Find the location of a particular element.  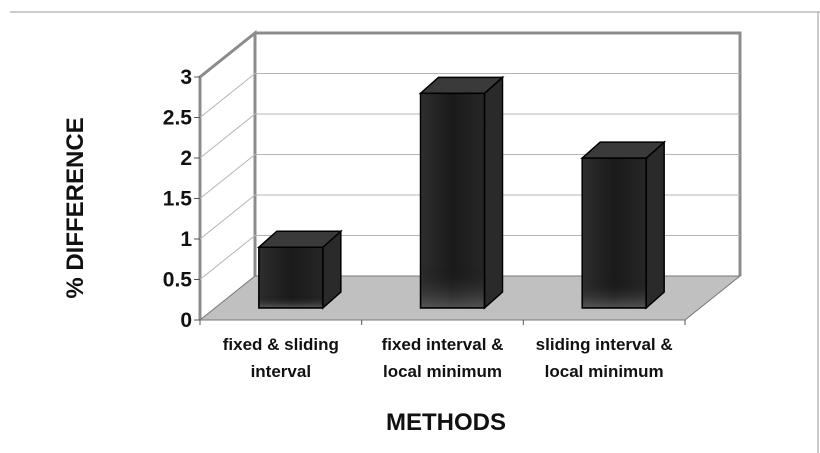

y-tick-label: 1.5 is located at coordinates (178, 199).